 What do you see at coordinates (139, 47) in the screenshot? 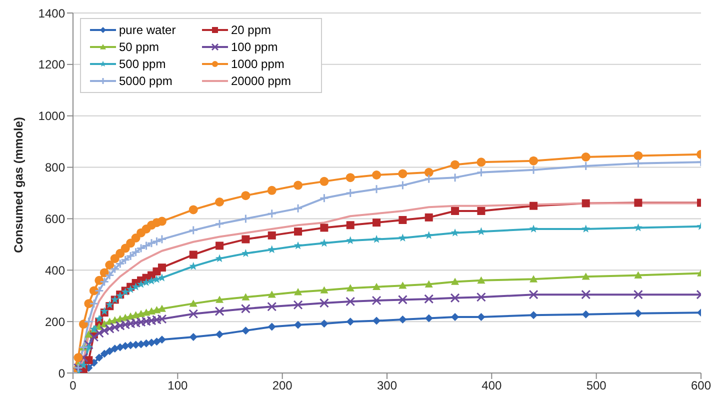
I see `legend-label: 50 ppm` at bounding box center [139, 47].